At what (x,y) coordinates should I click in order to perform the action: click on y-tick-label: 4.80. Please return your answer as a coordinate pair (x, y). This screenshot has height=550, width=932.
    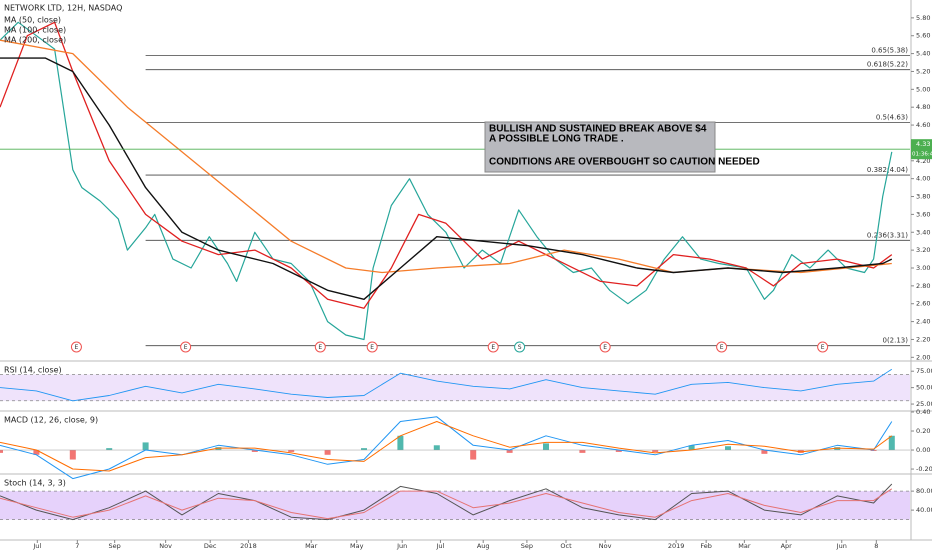
    Looking at the image, I should click on (923, 107).